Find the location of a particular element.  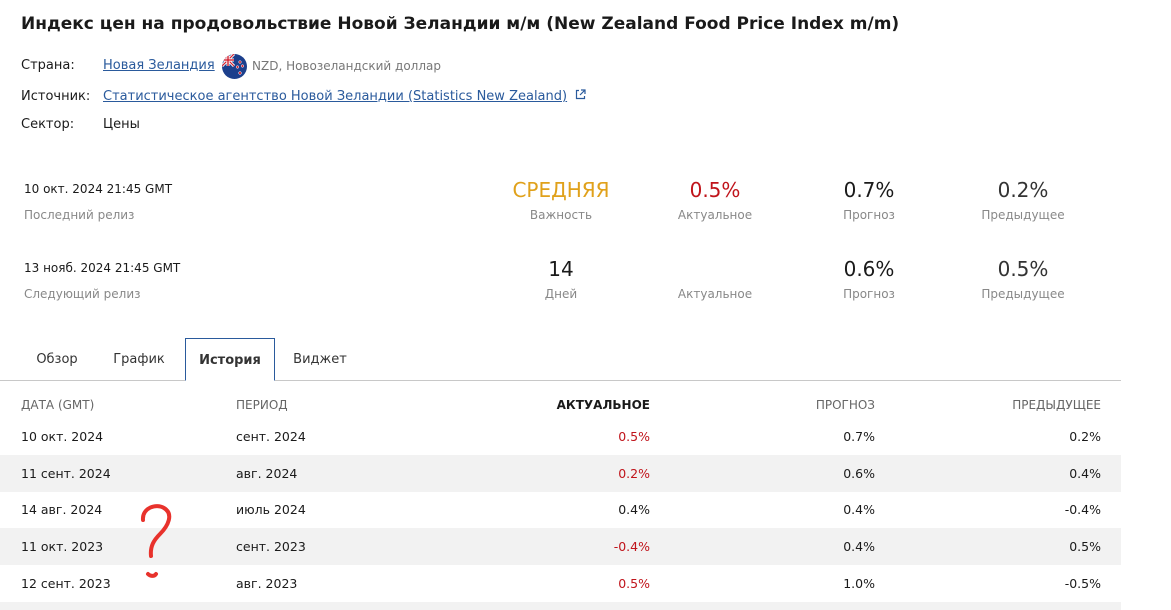

header-previous: ПРЕДЫДУЩЕЕ is located at coordinates (1056, 405).